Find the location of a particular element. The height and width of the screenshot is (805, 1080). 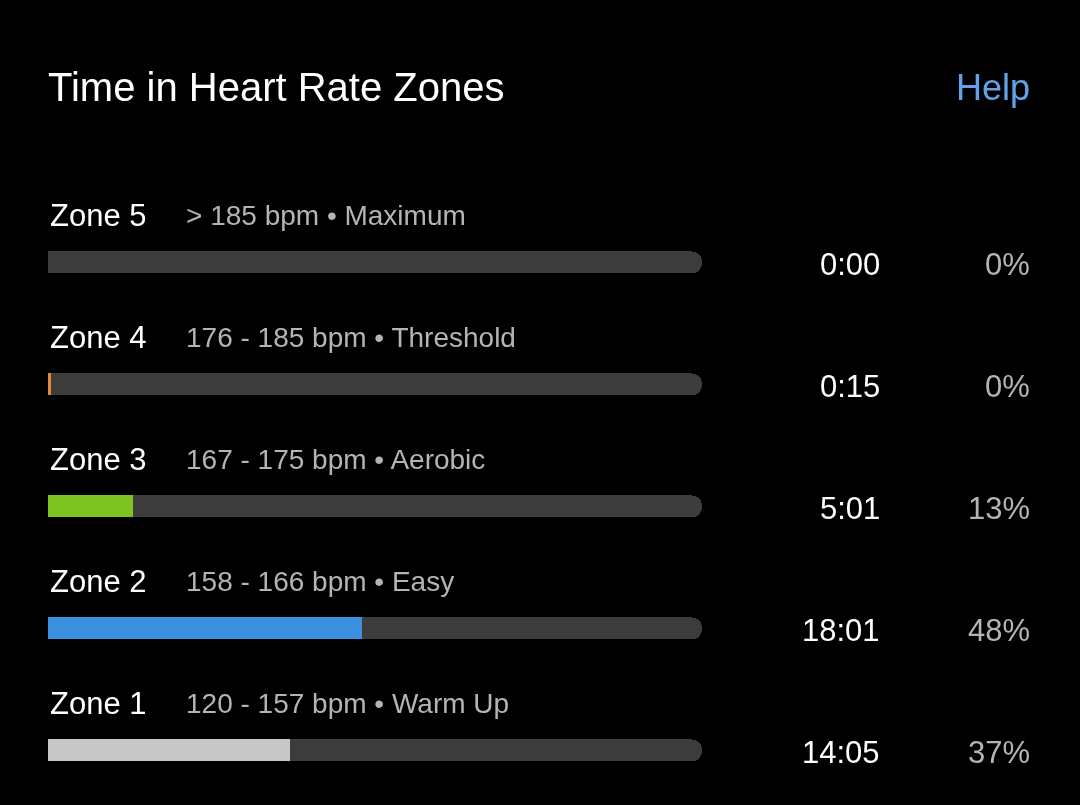

y-tick-label: Zone 2 is located at coordinates (98, 581).